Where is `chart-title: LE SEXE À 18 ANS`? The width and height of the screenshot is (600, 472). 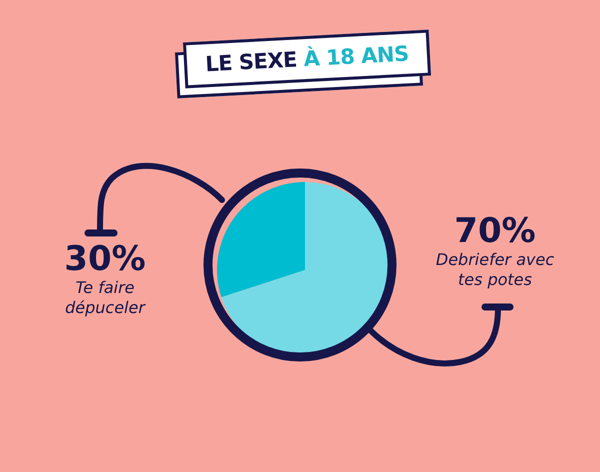
chart-title: LE SEXE À 18 ANS is located at coordinates (307, 59).